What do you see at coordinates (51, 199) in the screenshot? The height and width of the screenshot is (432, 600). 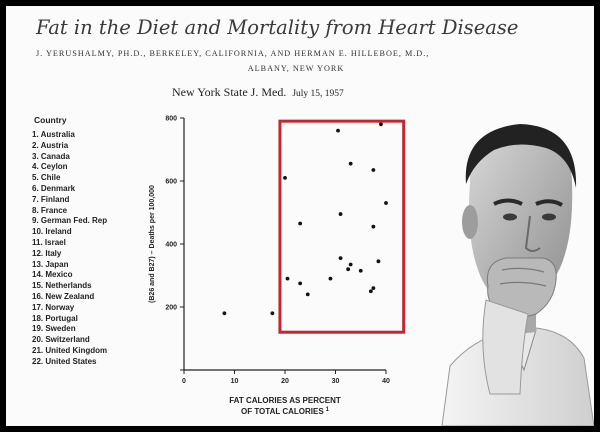 I see `country-item: 7. Finland` at bounding box center [51, 199].